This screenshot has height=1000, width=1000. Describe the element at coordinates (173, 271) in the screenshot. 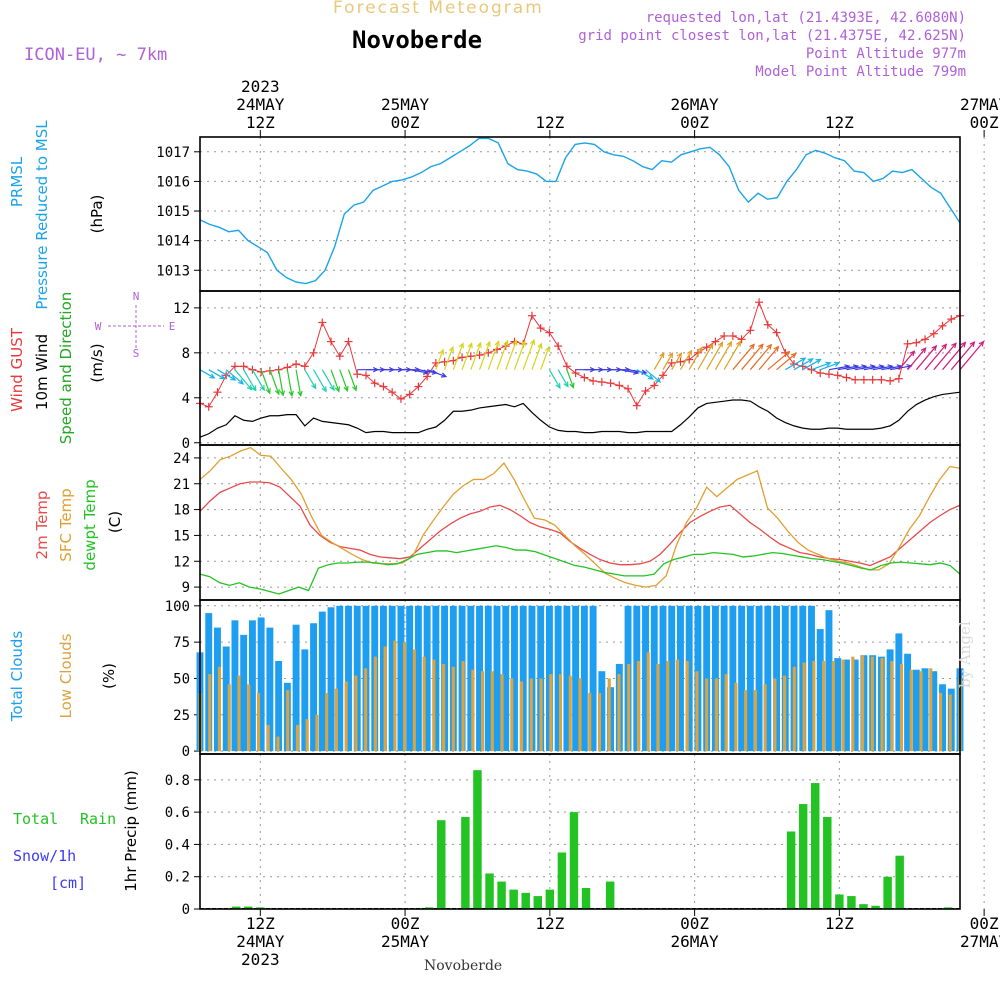

I see `ytick-label-0-0: 1013` at that location.